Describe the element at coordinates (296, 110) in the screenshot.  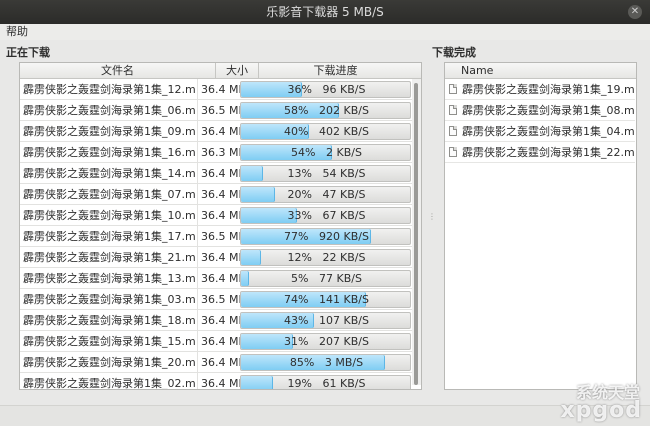
I see `progress-percent: 58%` at that location.